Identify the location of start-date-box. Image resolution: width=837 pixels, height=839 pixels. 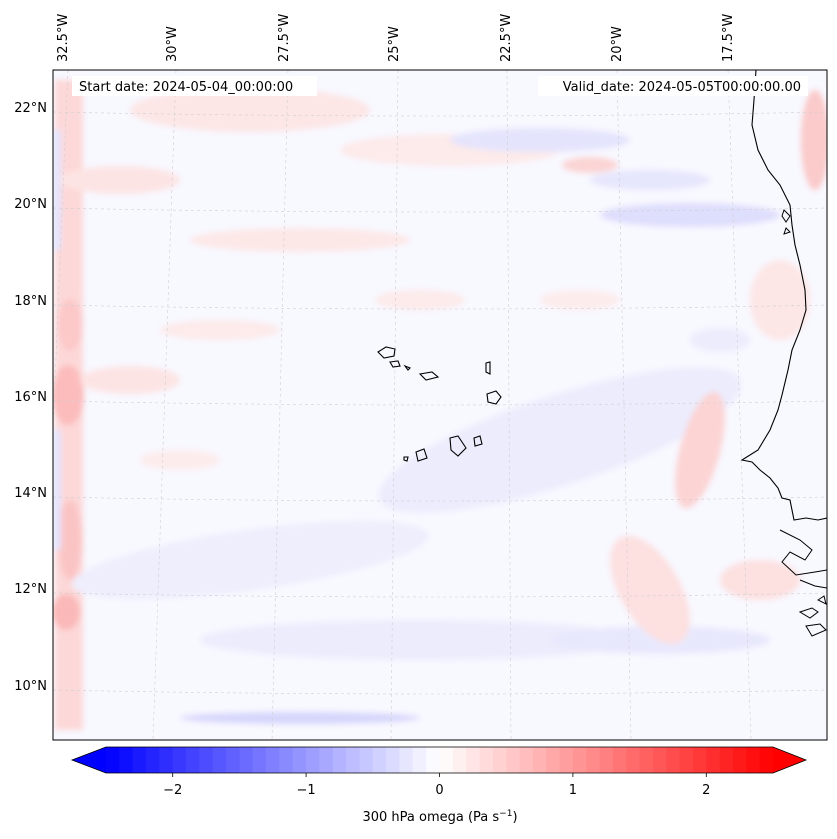
(194, 86).